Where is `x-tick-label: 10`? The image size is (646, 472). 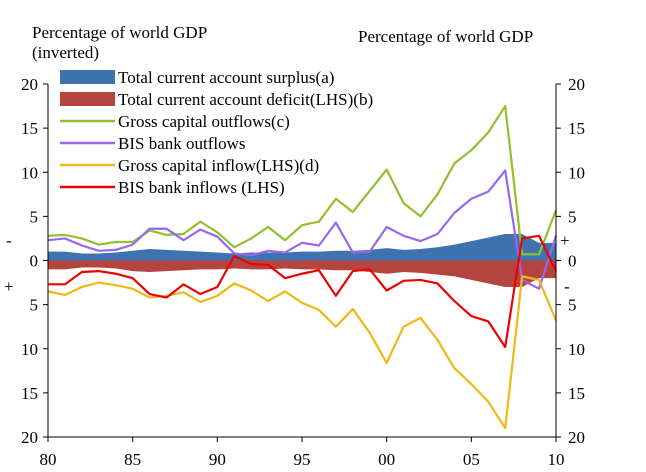 x-tick-label: 10 is located at coordinates (556, 459).